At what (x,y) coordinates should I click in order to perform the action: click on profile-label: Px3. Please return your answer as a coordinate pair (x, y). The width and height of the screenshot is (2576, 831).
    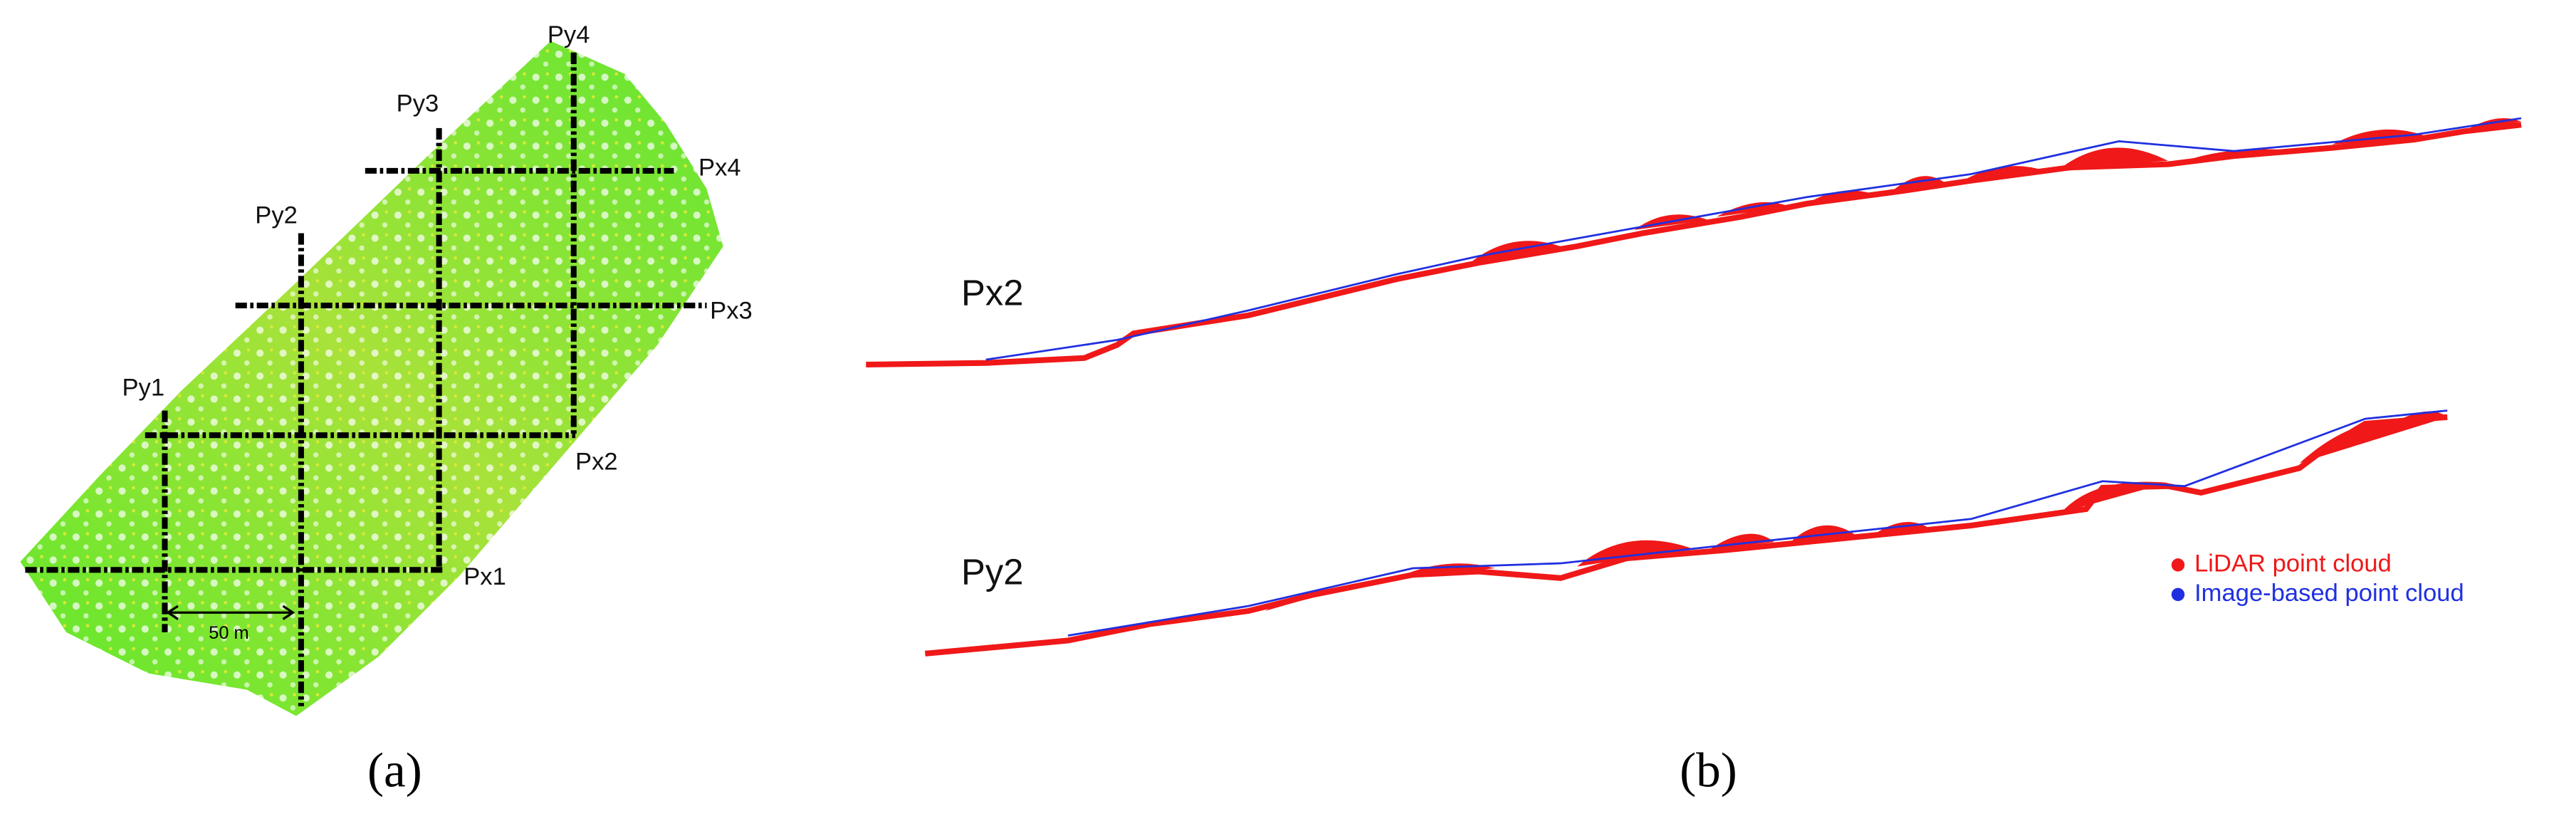
    Looking at the image, I should click on (731, 310).